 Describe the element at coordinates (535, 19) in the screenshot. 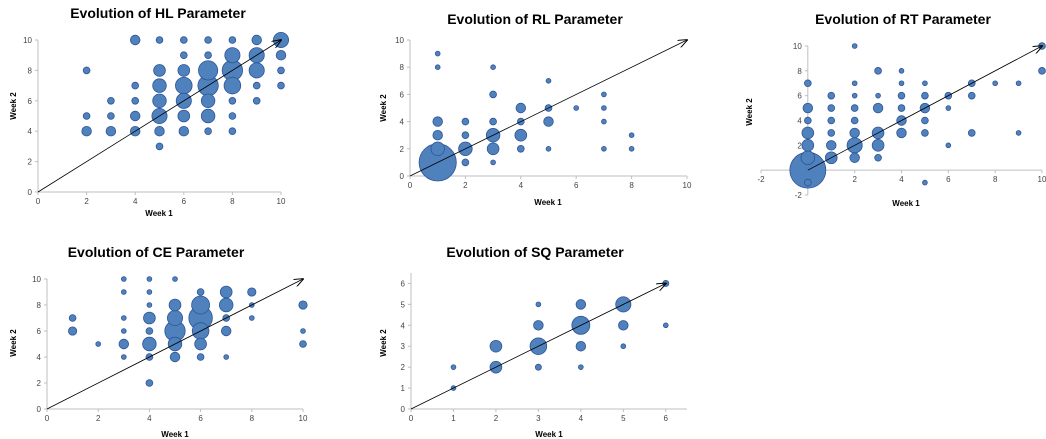

I see `chart-title: Evolution of RL Parameter` at that location.